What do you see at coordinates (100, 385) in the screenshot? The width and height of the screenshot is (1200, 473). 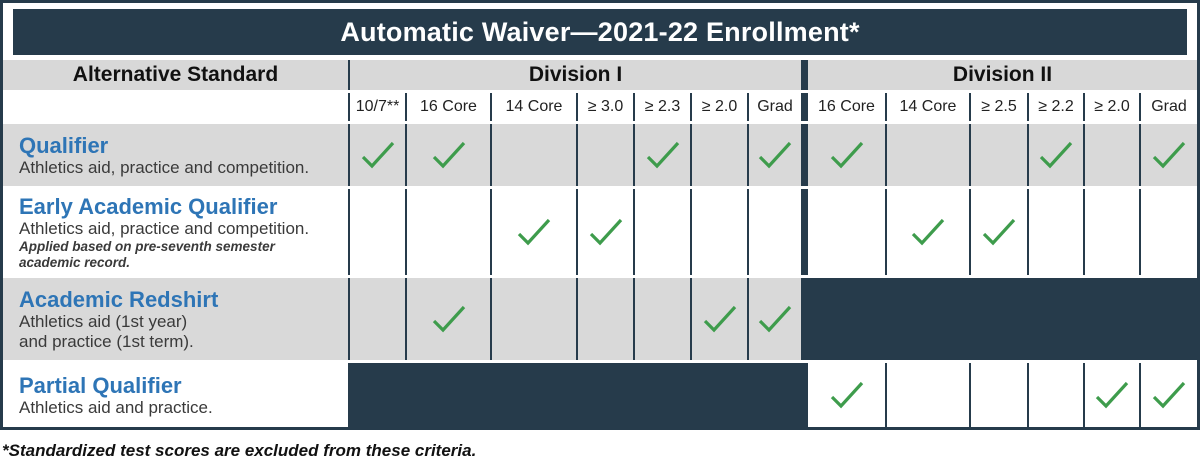 I see `row-title: Partial Qualifier` at bounding box center [100, 385].